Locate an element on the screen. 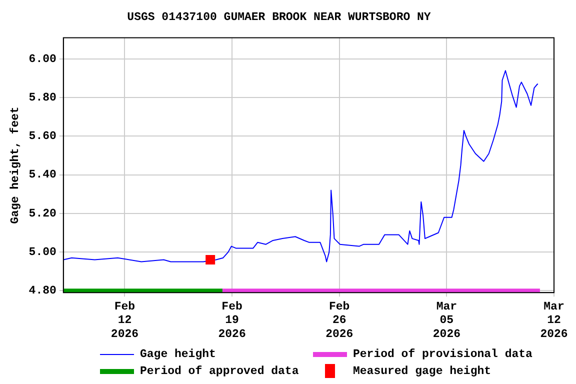  y-tick-label: 5.00 is located at coordinates (42, 252).